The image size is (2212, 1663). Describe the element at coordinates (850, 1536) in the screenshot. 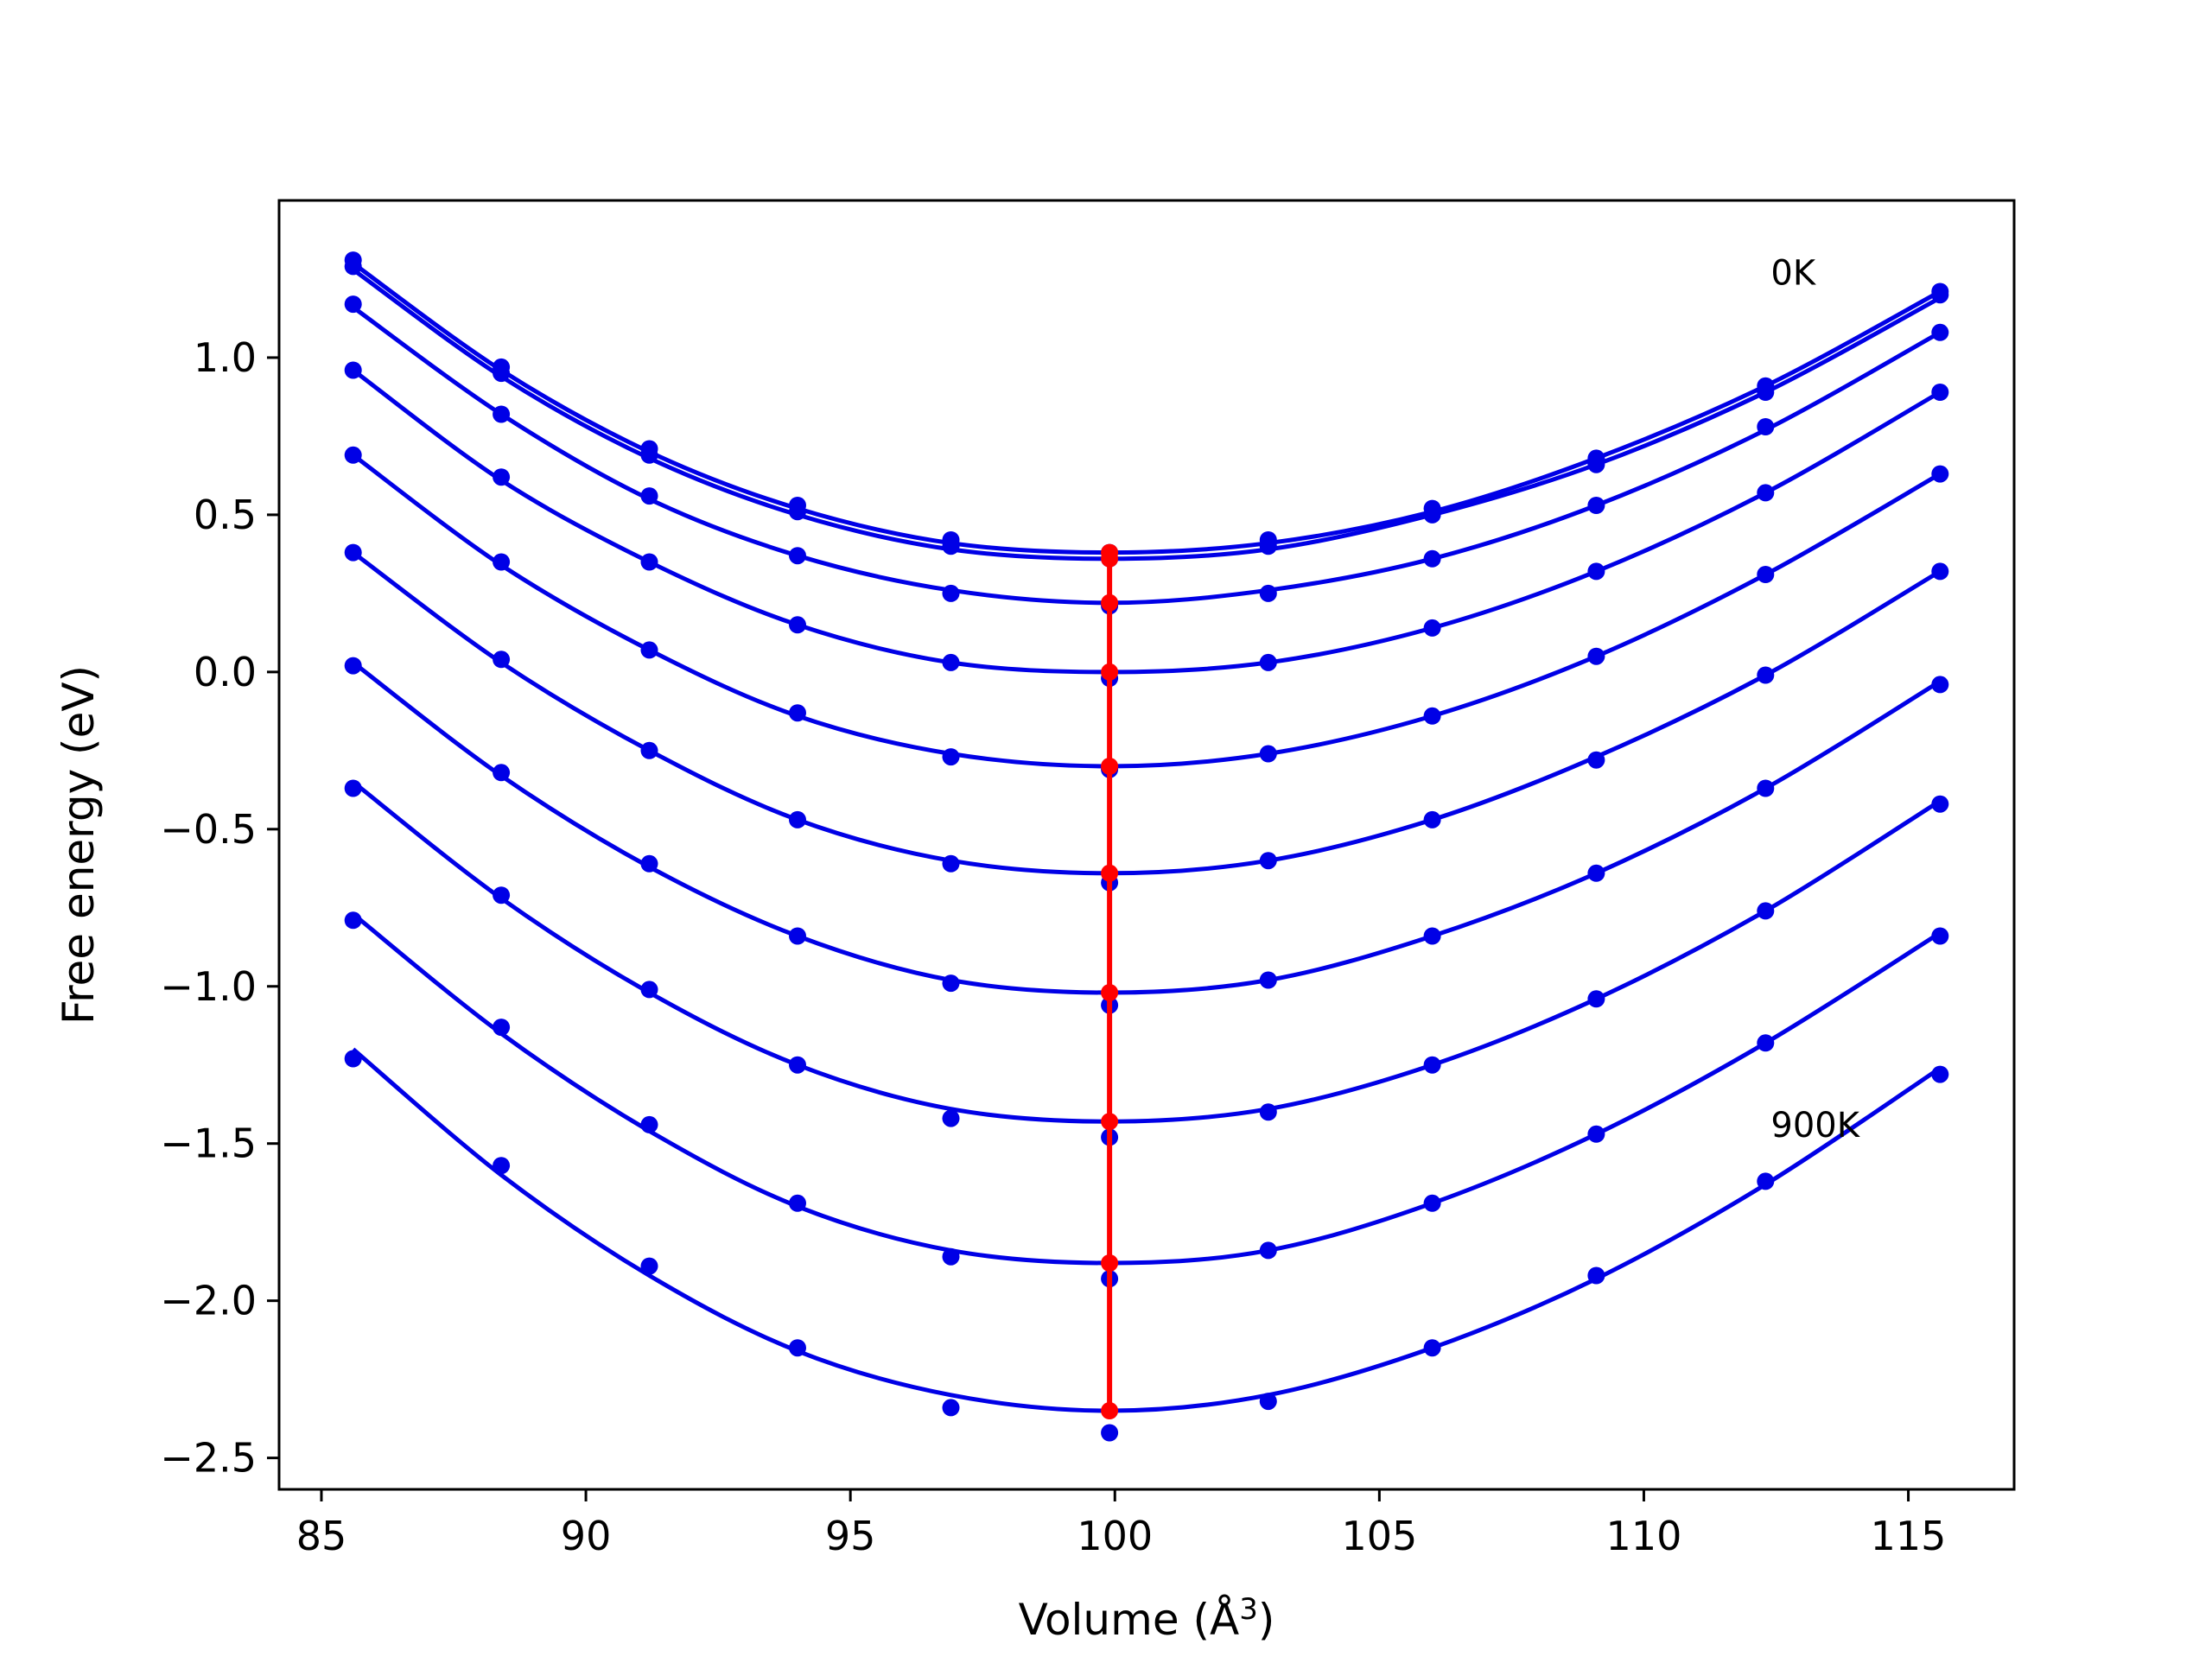

I see `x-tick-label-95: 95` at that location.